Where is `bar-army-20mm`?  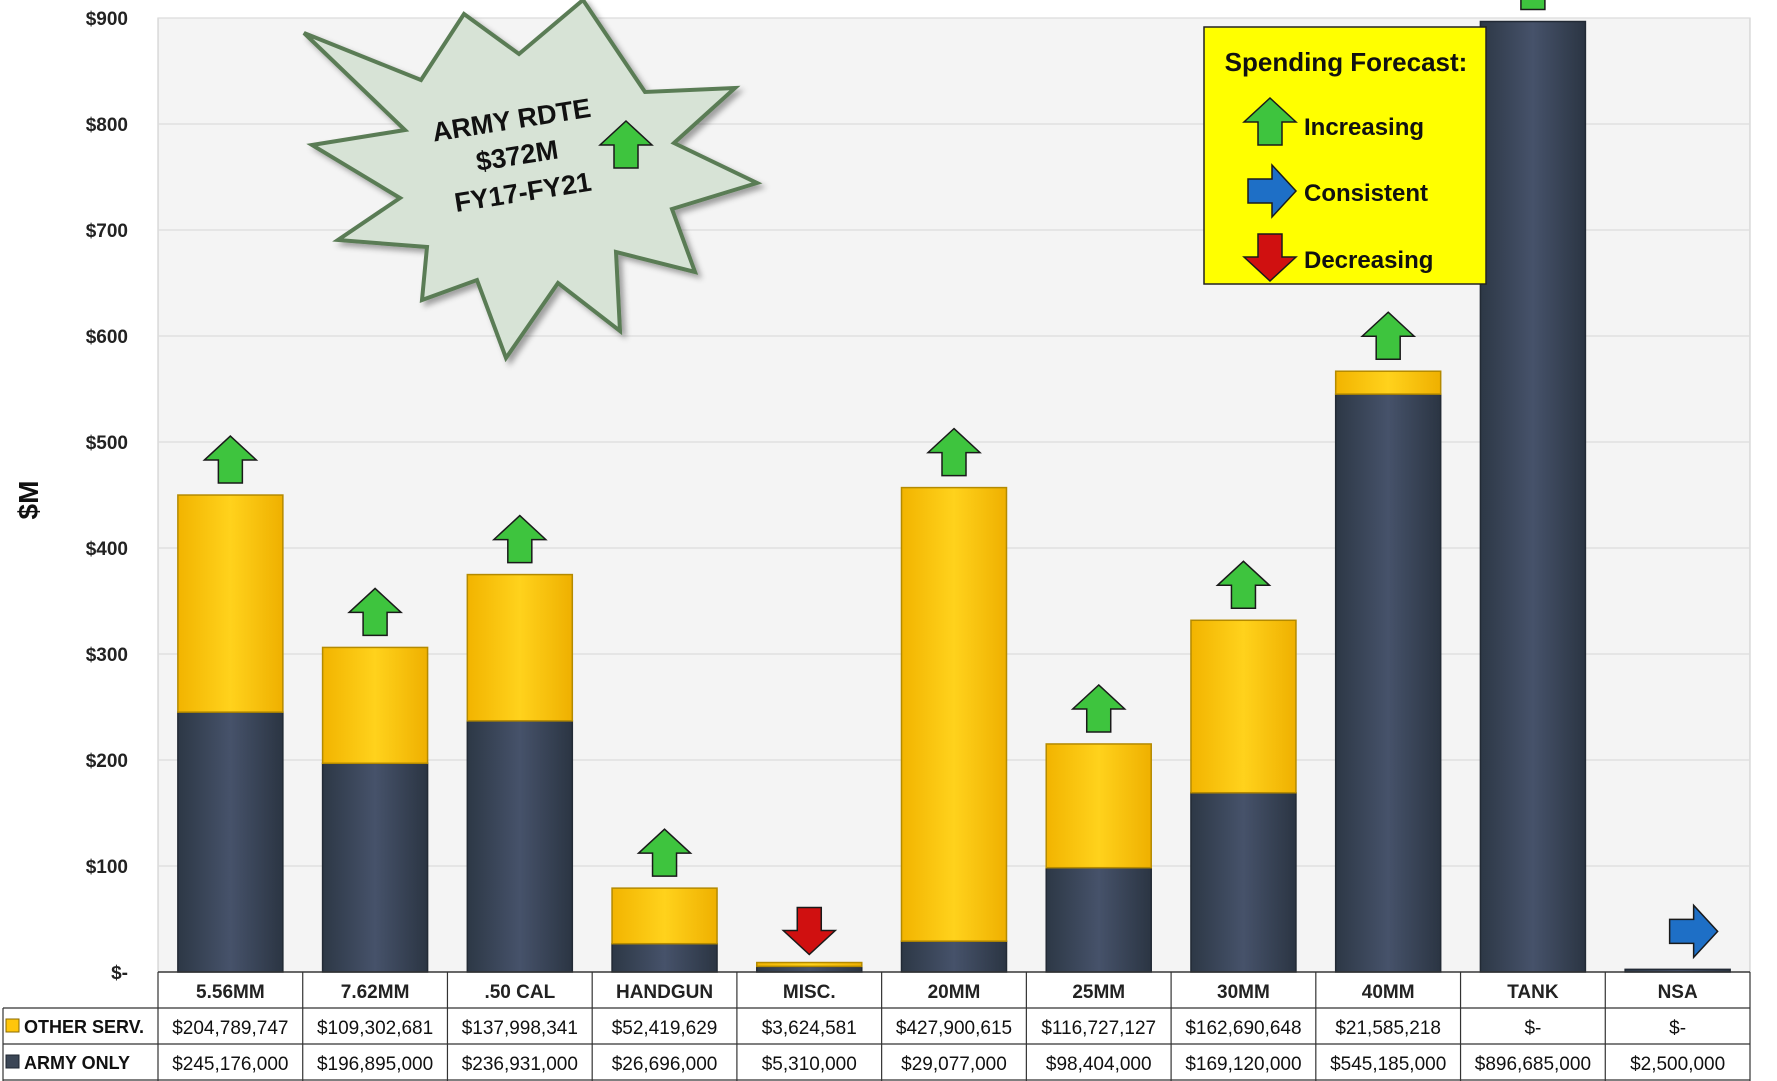
bar-army-20mm is located at coordinates (954, 956).